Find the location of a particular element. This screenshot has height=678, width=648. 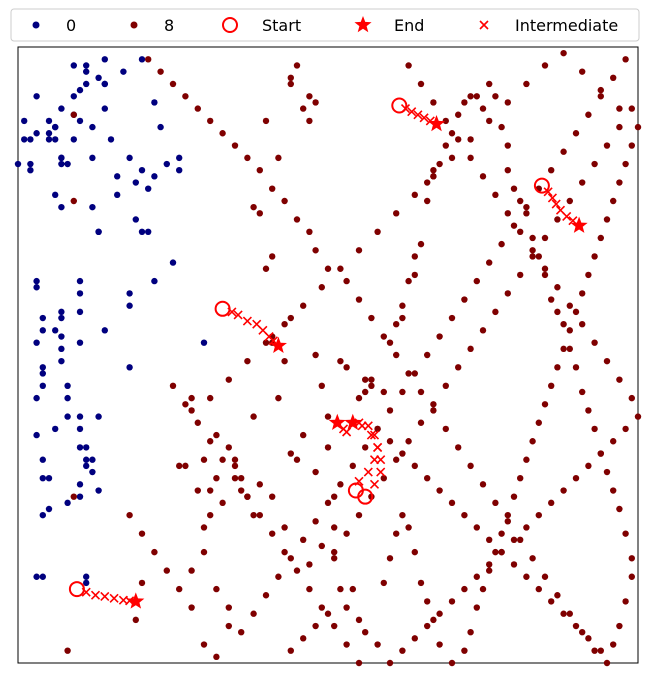

legend-label-end: End is located at coordinates (409, 25).